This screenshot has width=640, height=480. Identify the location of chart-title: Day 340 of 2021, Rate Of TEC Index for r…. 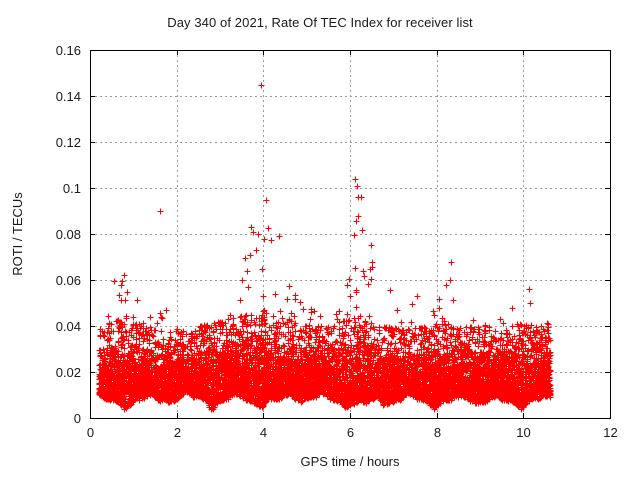
(320, 22).